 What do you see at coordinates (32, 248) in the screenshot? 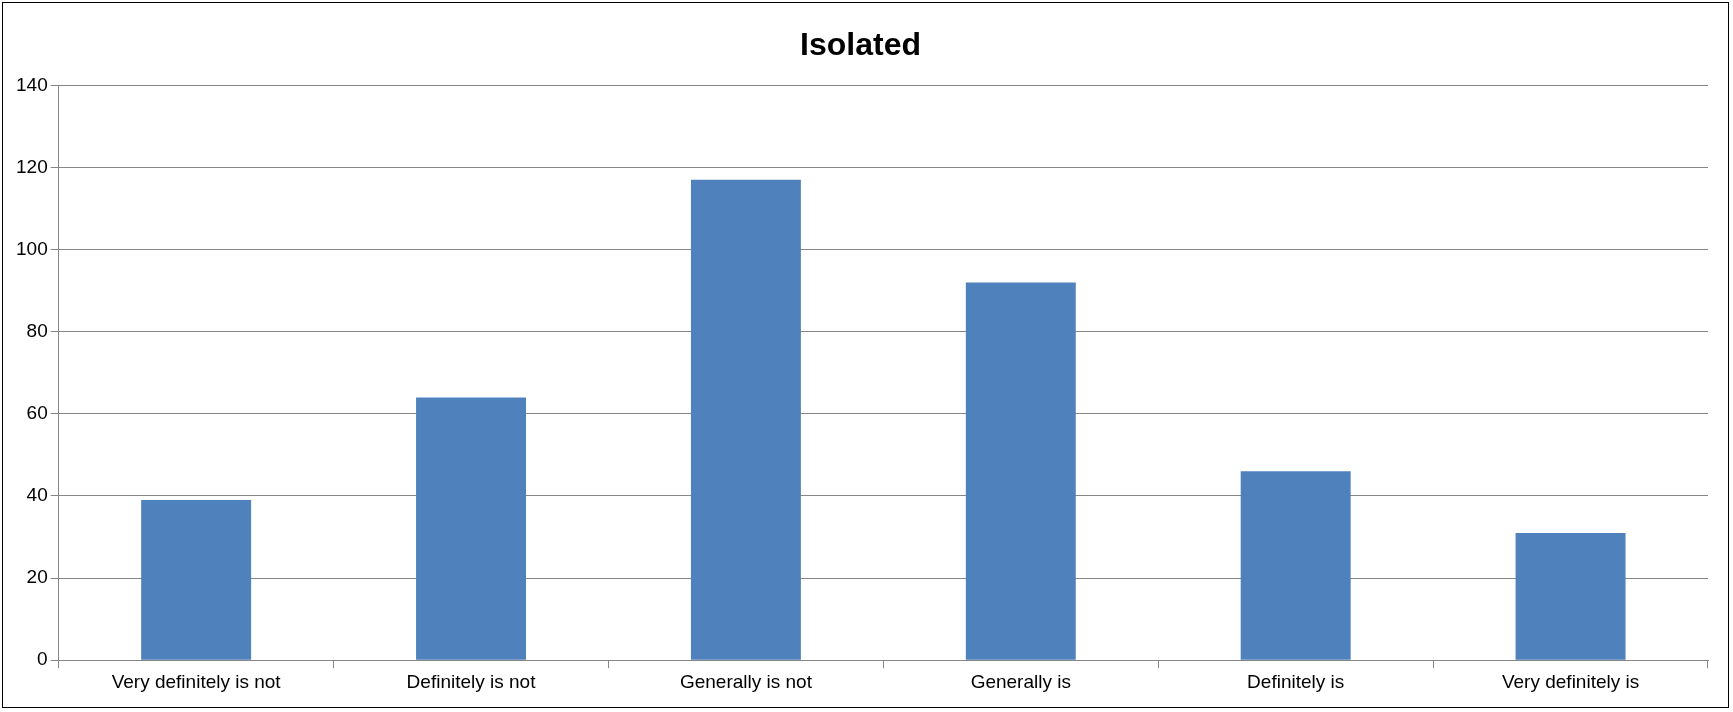
I see `y-tick-label: 100` at bounding box center [32, 248].